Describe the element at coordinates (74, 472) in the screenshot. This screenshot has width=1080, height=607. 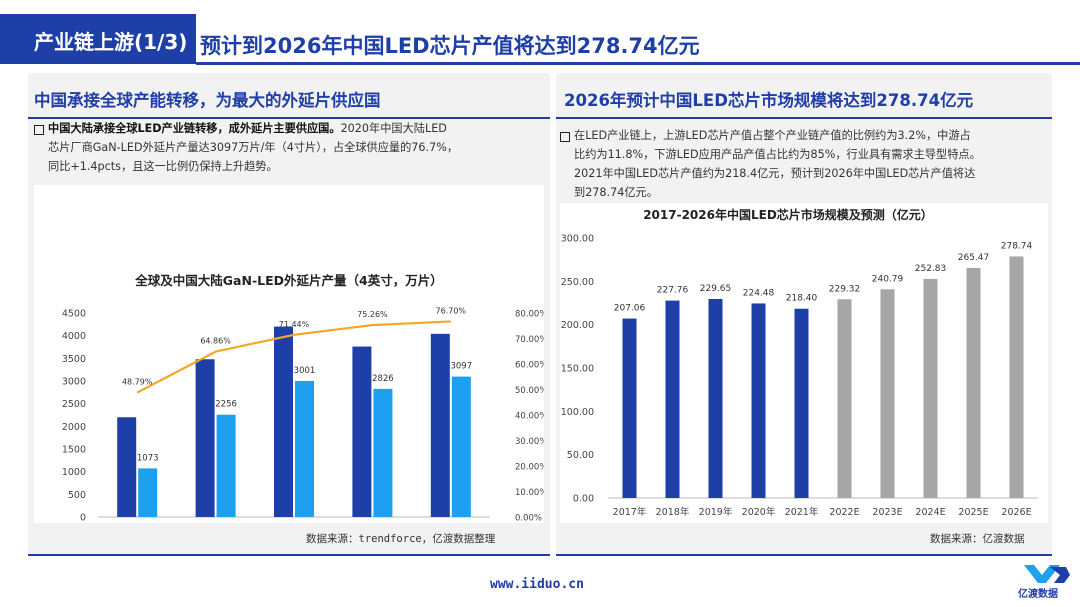
I see `chart1-y-left-tick: 1000` at that location.